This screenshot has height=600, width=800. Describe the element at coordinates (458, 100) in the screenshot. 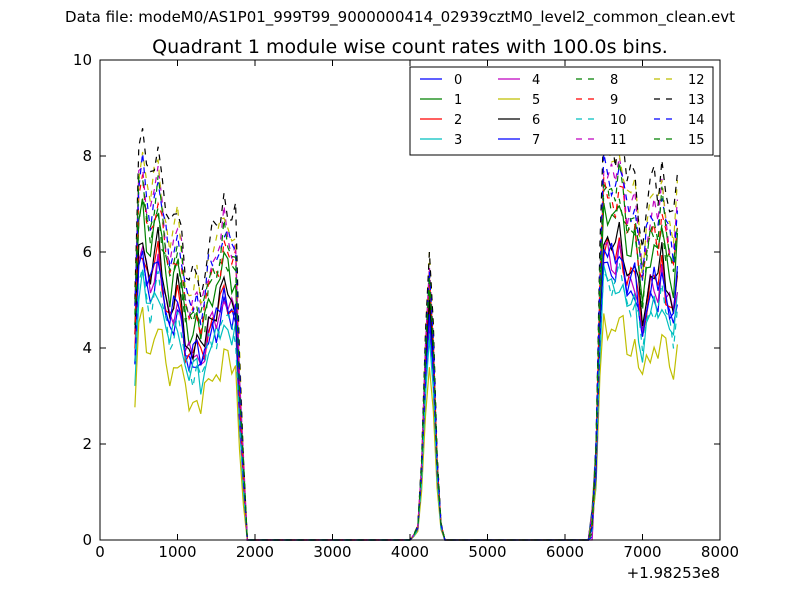

I see `legend-label-1: 1` at that location.